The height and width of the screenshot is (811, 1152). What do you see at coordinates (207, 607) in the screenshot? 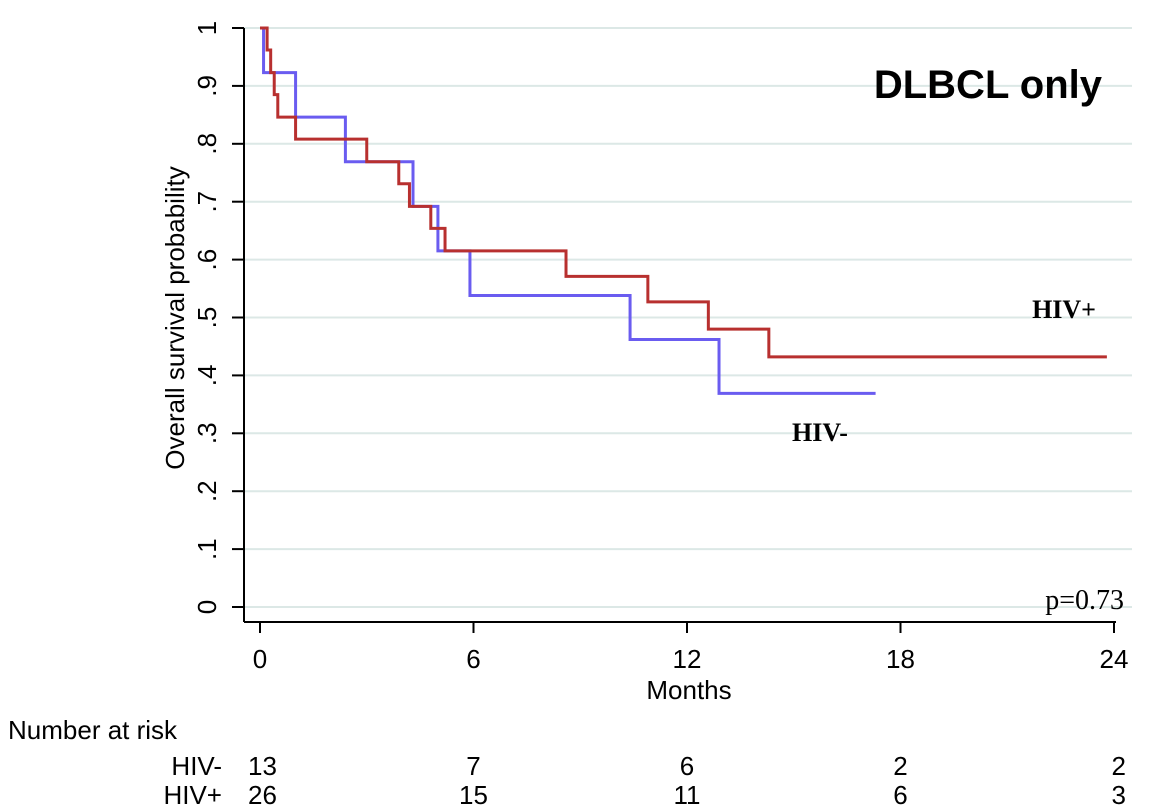
I see `y-tick-label: 0` at bounding box center [207, 607].